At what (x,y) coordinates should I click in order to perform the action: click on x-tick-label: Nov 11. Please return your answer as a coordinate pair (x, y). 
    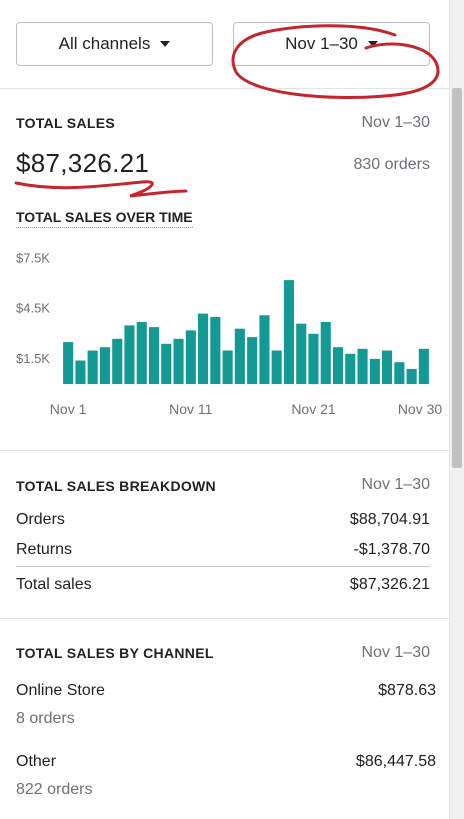
    Looking at the image, I should click on (191, 409).